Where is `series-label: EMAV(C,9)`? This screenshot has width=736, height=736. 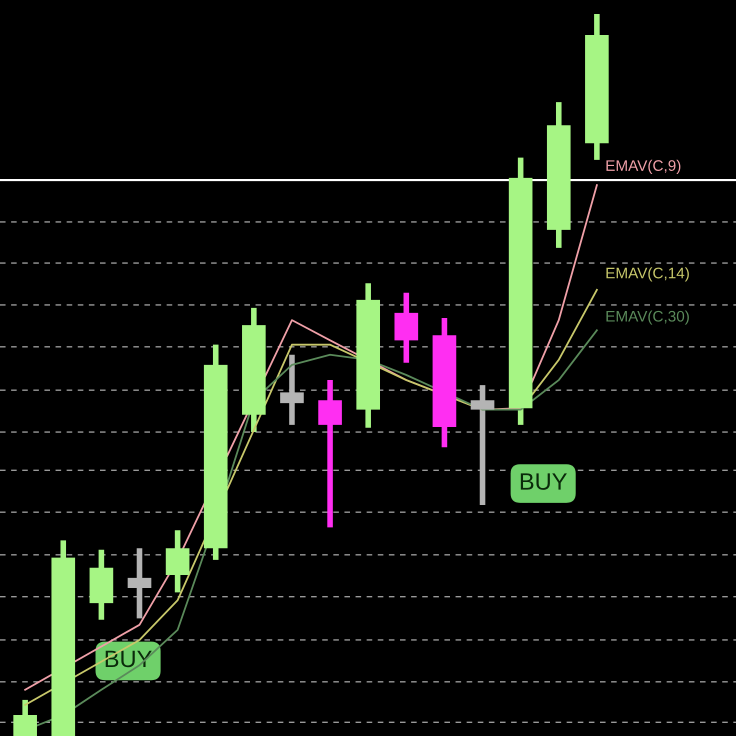 series-label: EMAV(C,9) is located at coordinates (643, 167).